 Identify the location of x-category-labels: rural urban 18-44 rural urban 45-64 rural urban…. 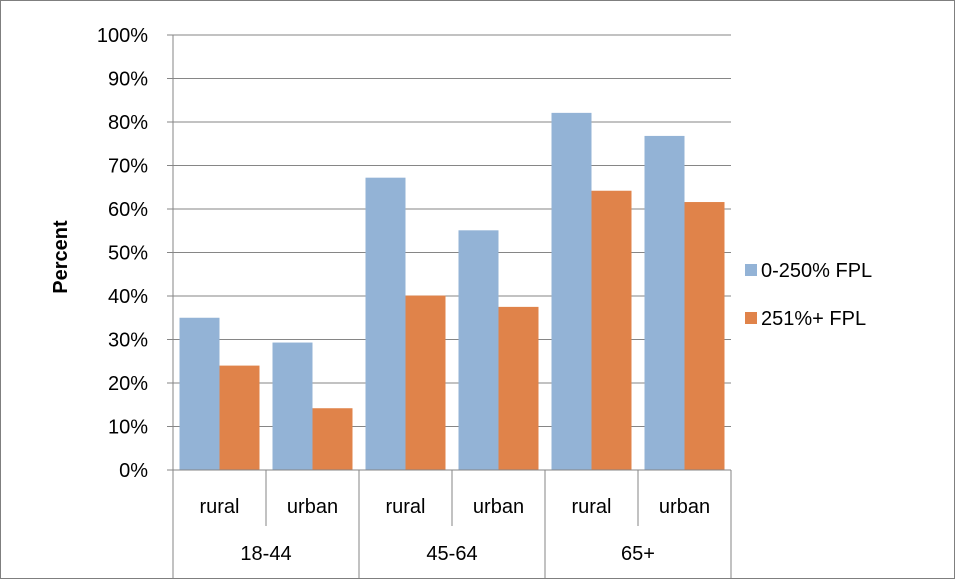
(454, 530).